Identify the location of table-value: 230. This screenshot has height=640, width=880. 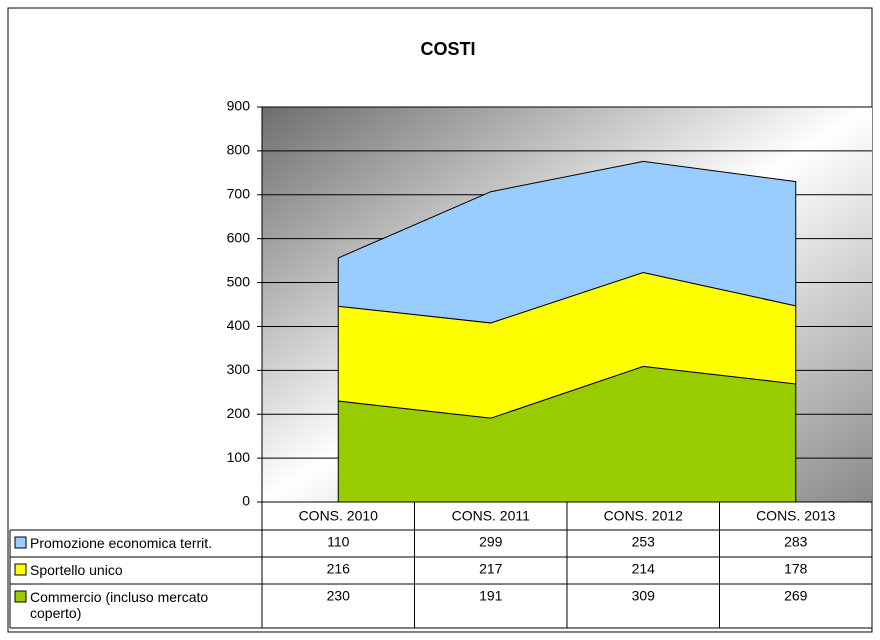
(339, 596).